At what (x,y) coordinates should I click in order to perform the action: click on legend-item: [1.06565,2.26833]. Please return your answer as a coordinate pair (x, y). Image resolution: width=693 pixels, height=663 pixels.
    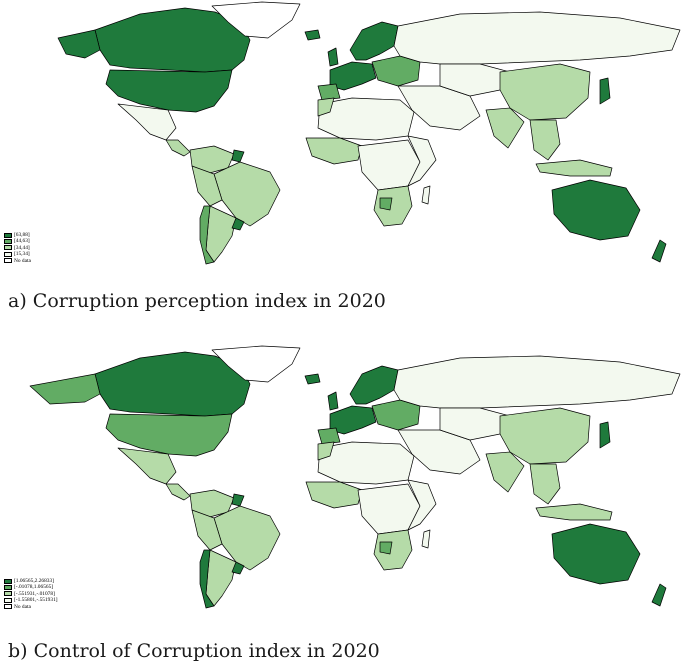
    Looking at the image, I should click on (31, 581).